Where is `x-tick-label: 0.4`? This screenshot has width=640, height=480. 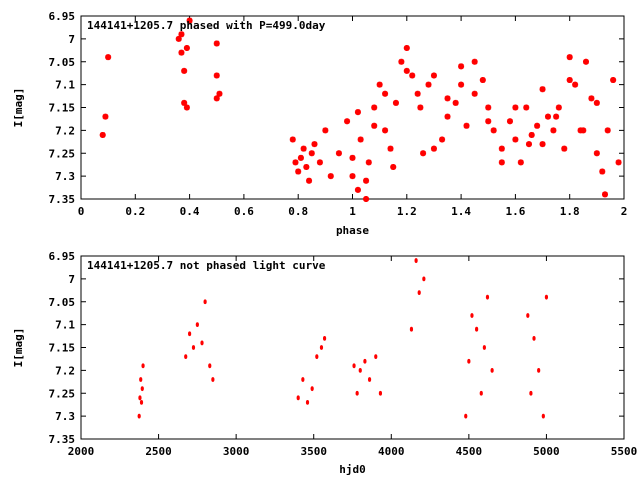
x-tick-label: 0.4 is located at coordinates (190, 211).